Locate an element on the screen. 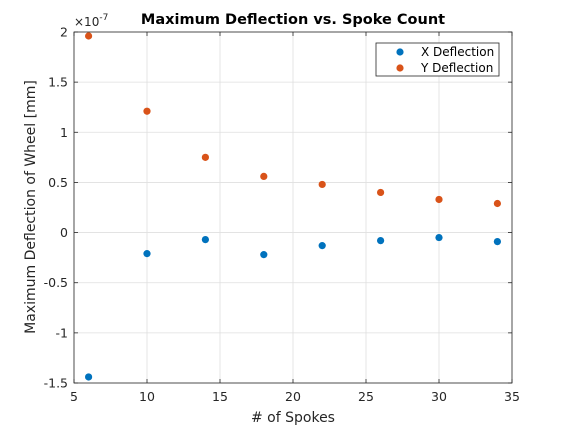  y-tick-label: -1 is located at coordinates (62, 332).